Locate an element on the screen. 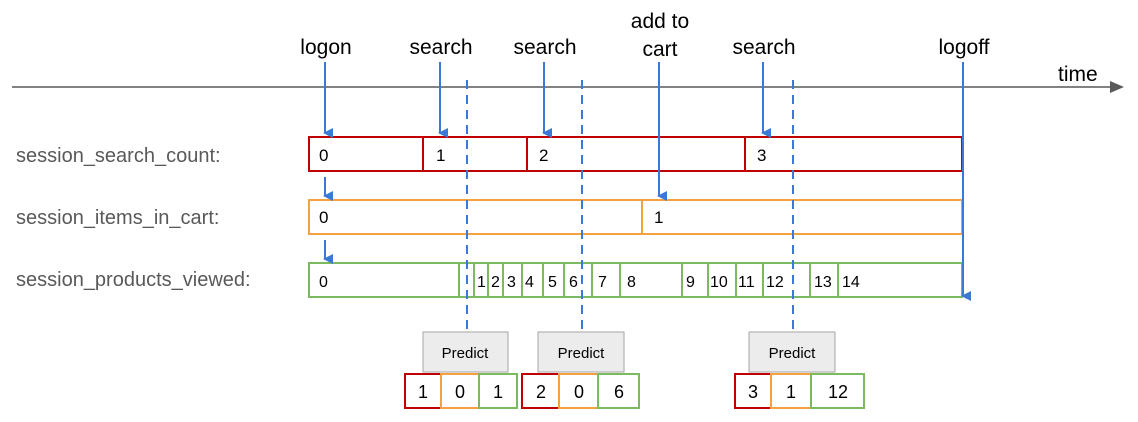 This screenshot has height=422, width=1138. event-label-search-3: search is located at coordinates (763, 47).